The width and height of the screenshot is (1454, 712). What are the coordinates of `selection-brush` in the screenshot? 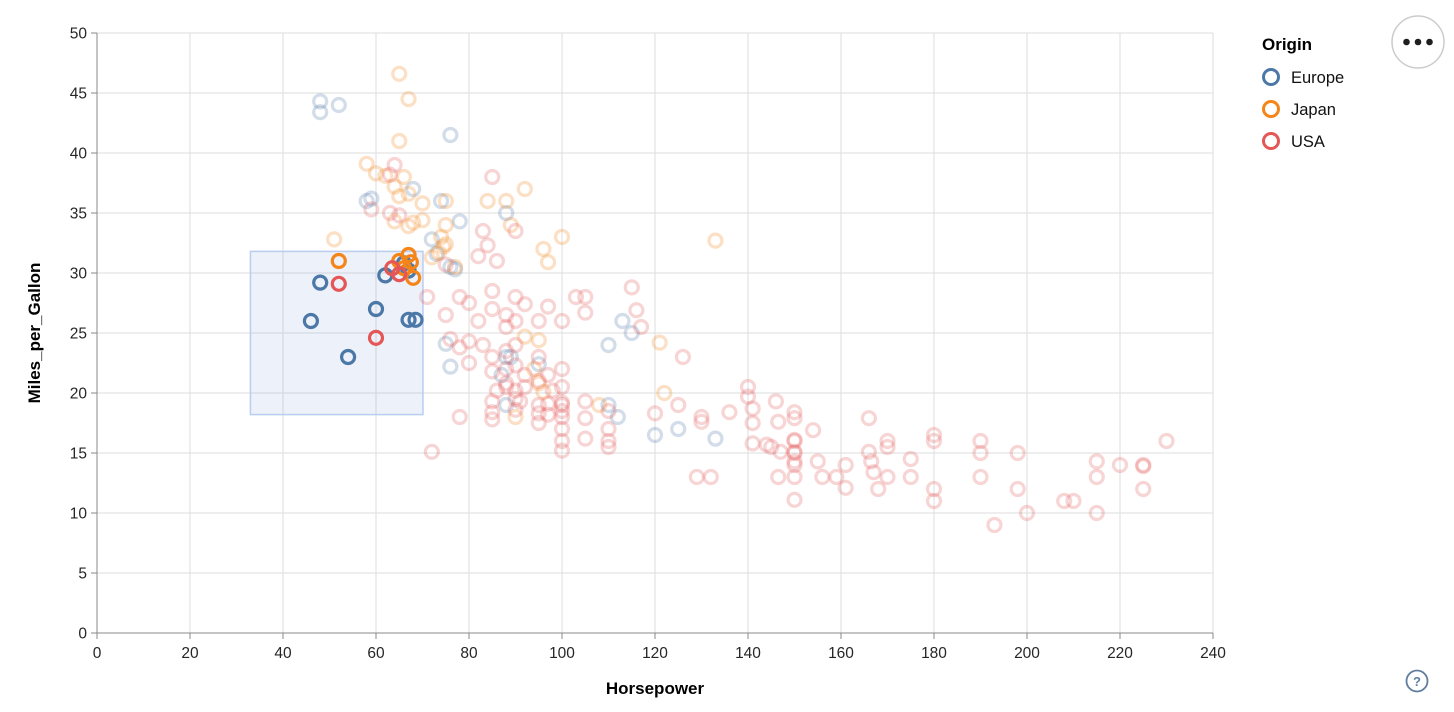 It's located at (336, 333).